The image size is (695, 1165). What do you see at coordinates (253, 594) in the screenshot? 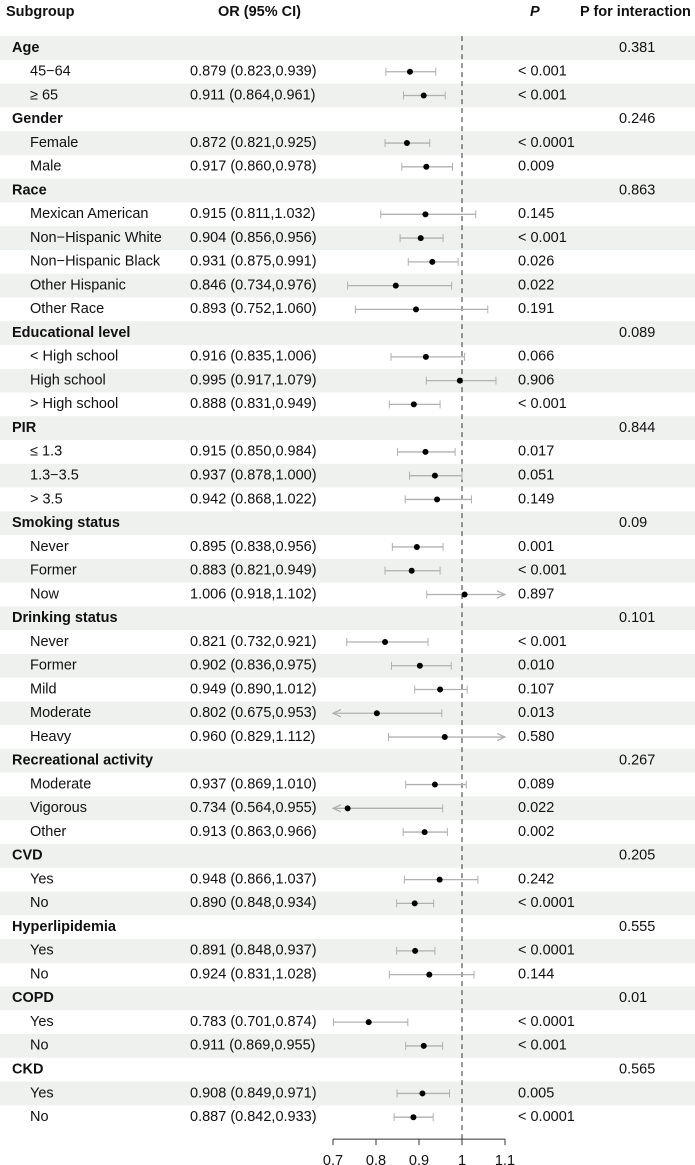
I see `or-ci-text: 1.006 (0.918,1.102)` at bounding box center [253, 594].